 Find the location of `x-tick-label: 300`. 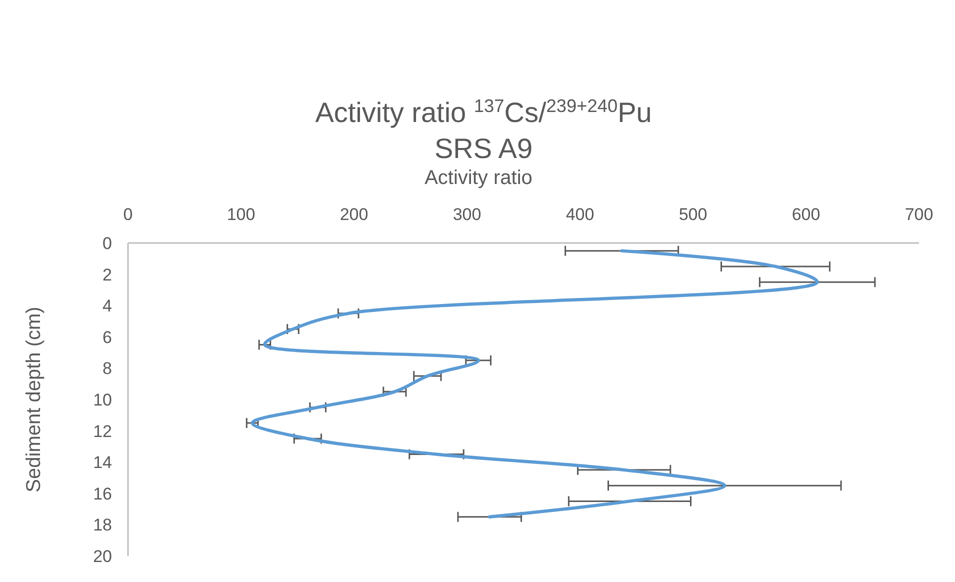

x-tick-label: 300 is located at coordinates (467, 214).